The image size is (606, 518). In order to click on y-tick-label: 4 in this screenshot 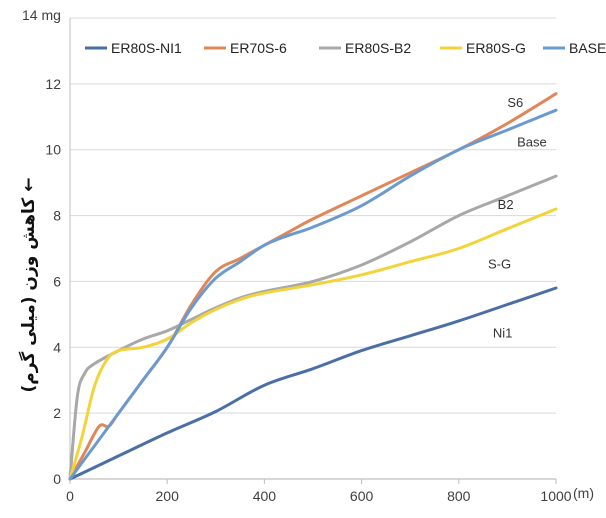, I will do `click(57, 347)`.